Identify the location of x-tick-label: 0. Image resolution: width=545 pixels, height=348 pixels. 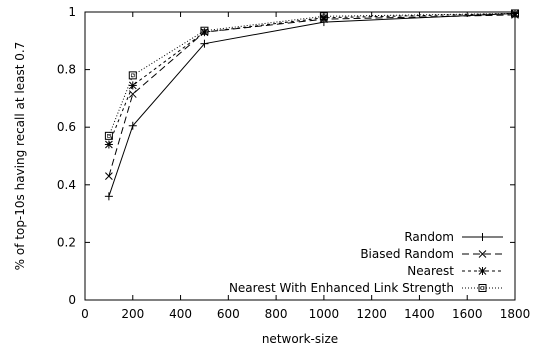
(85, 314).